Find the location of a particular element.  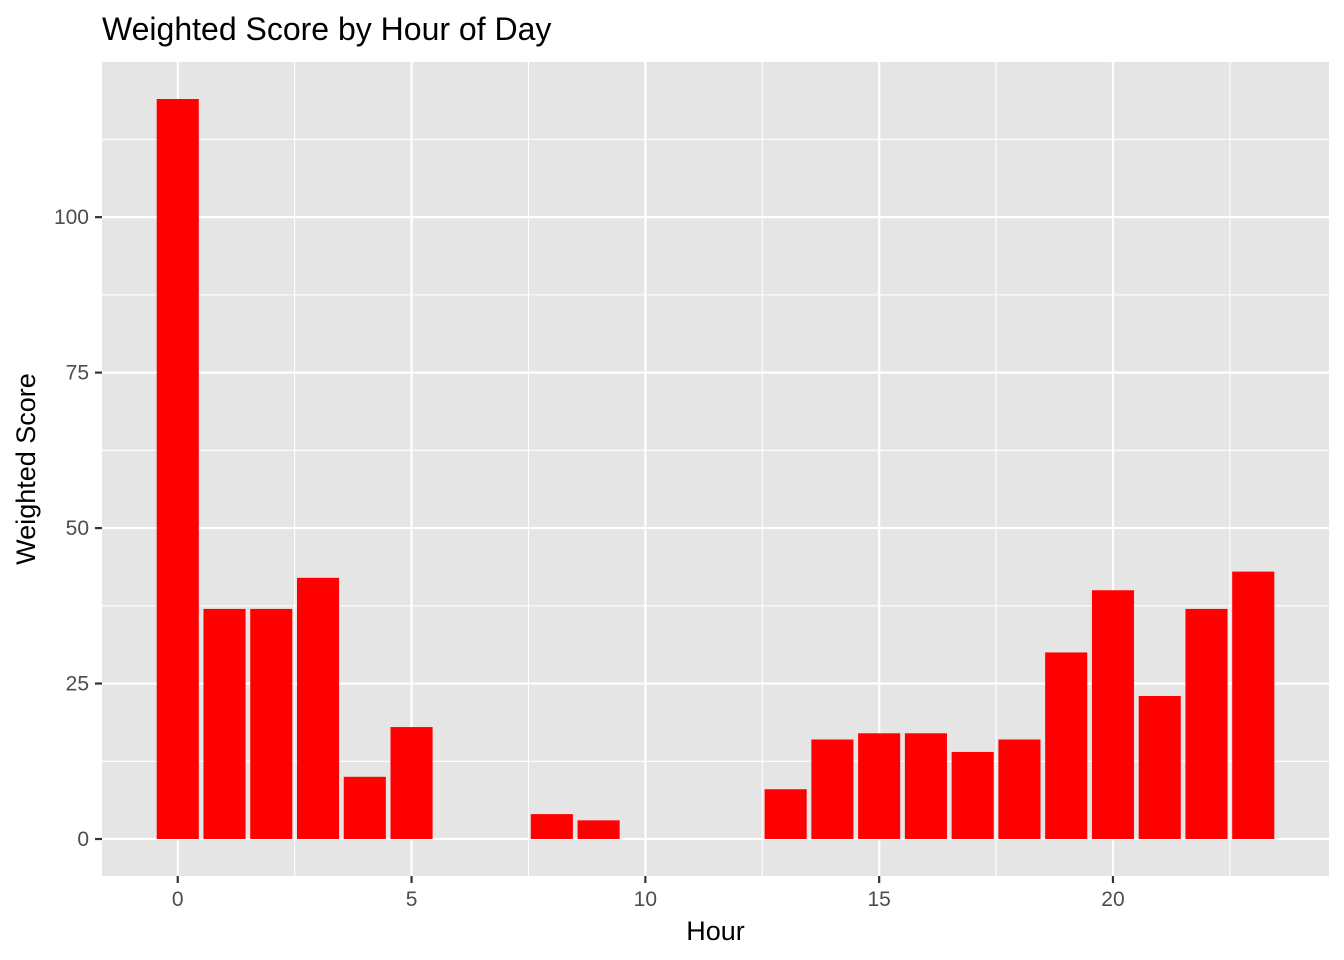

y-tick-label-25: 25 is located at coordinates (77, 684).